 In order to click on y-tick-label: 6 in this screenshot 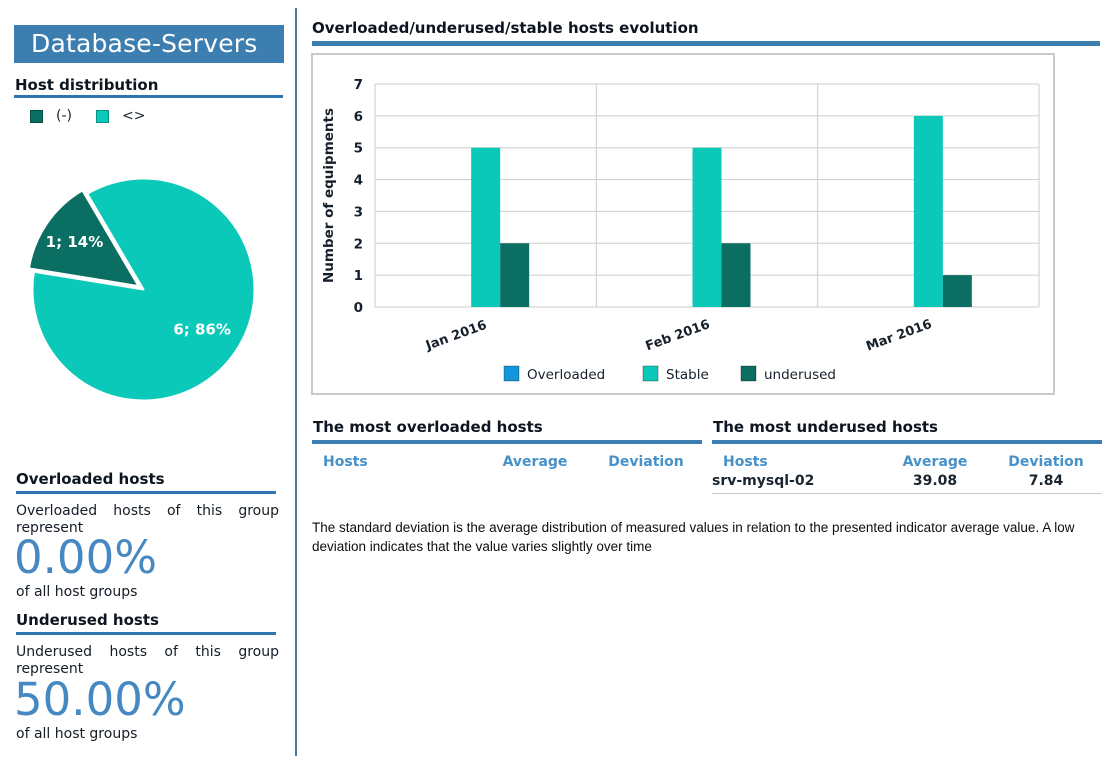, I will do `click(358, 117)`.